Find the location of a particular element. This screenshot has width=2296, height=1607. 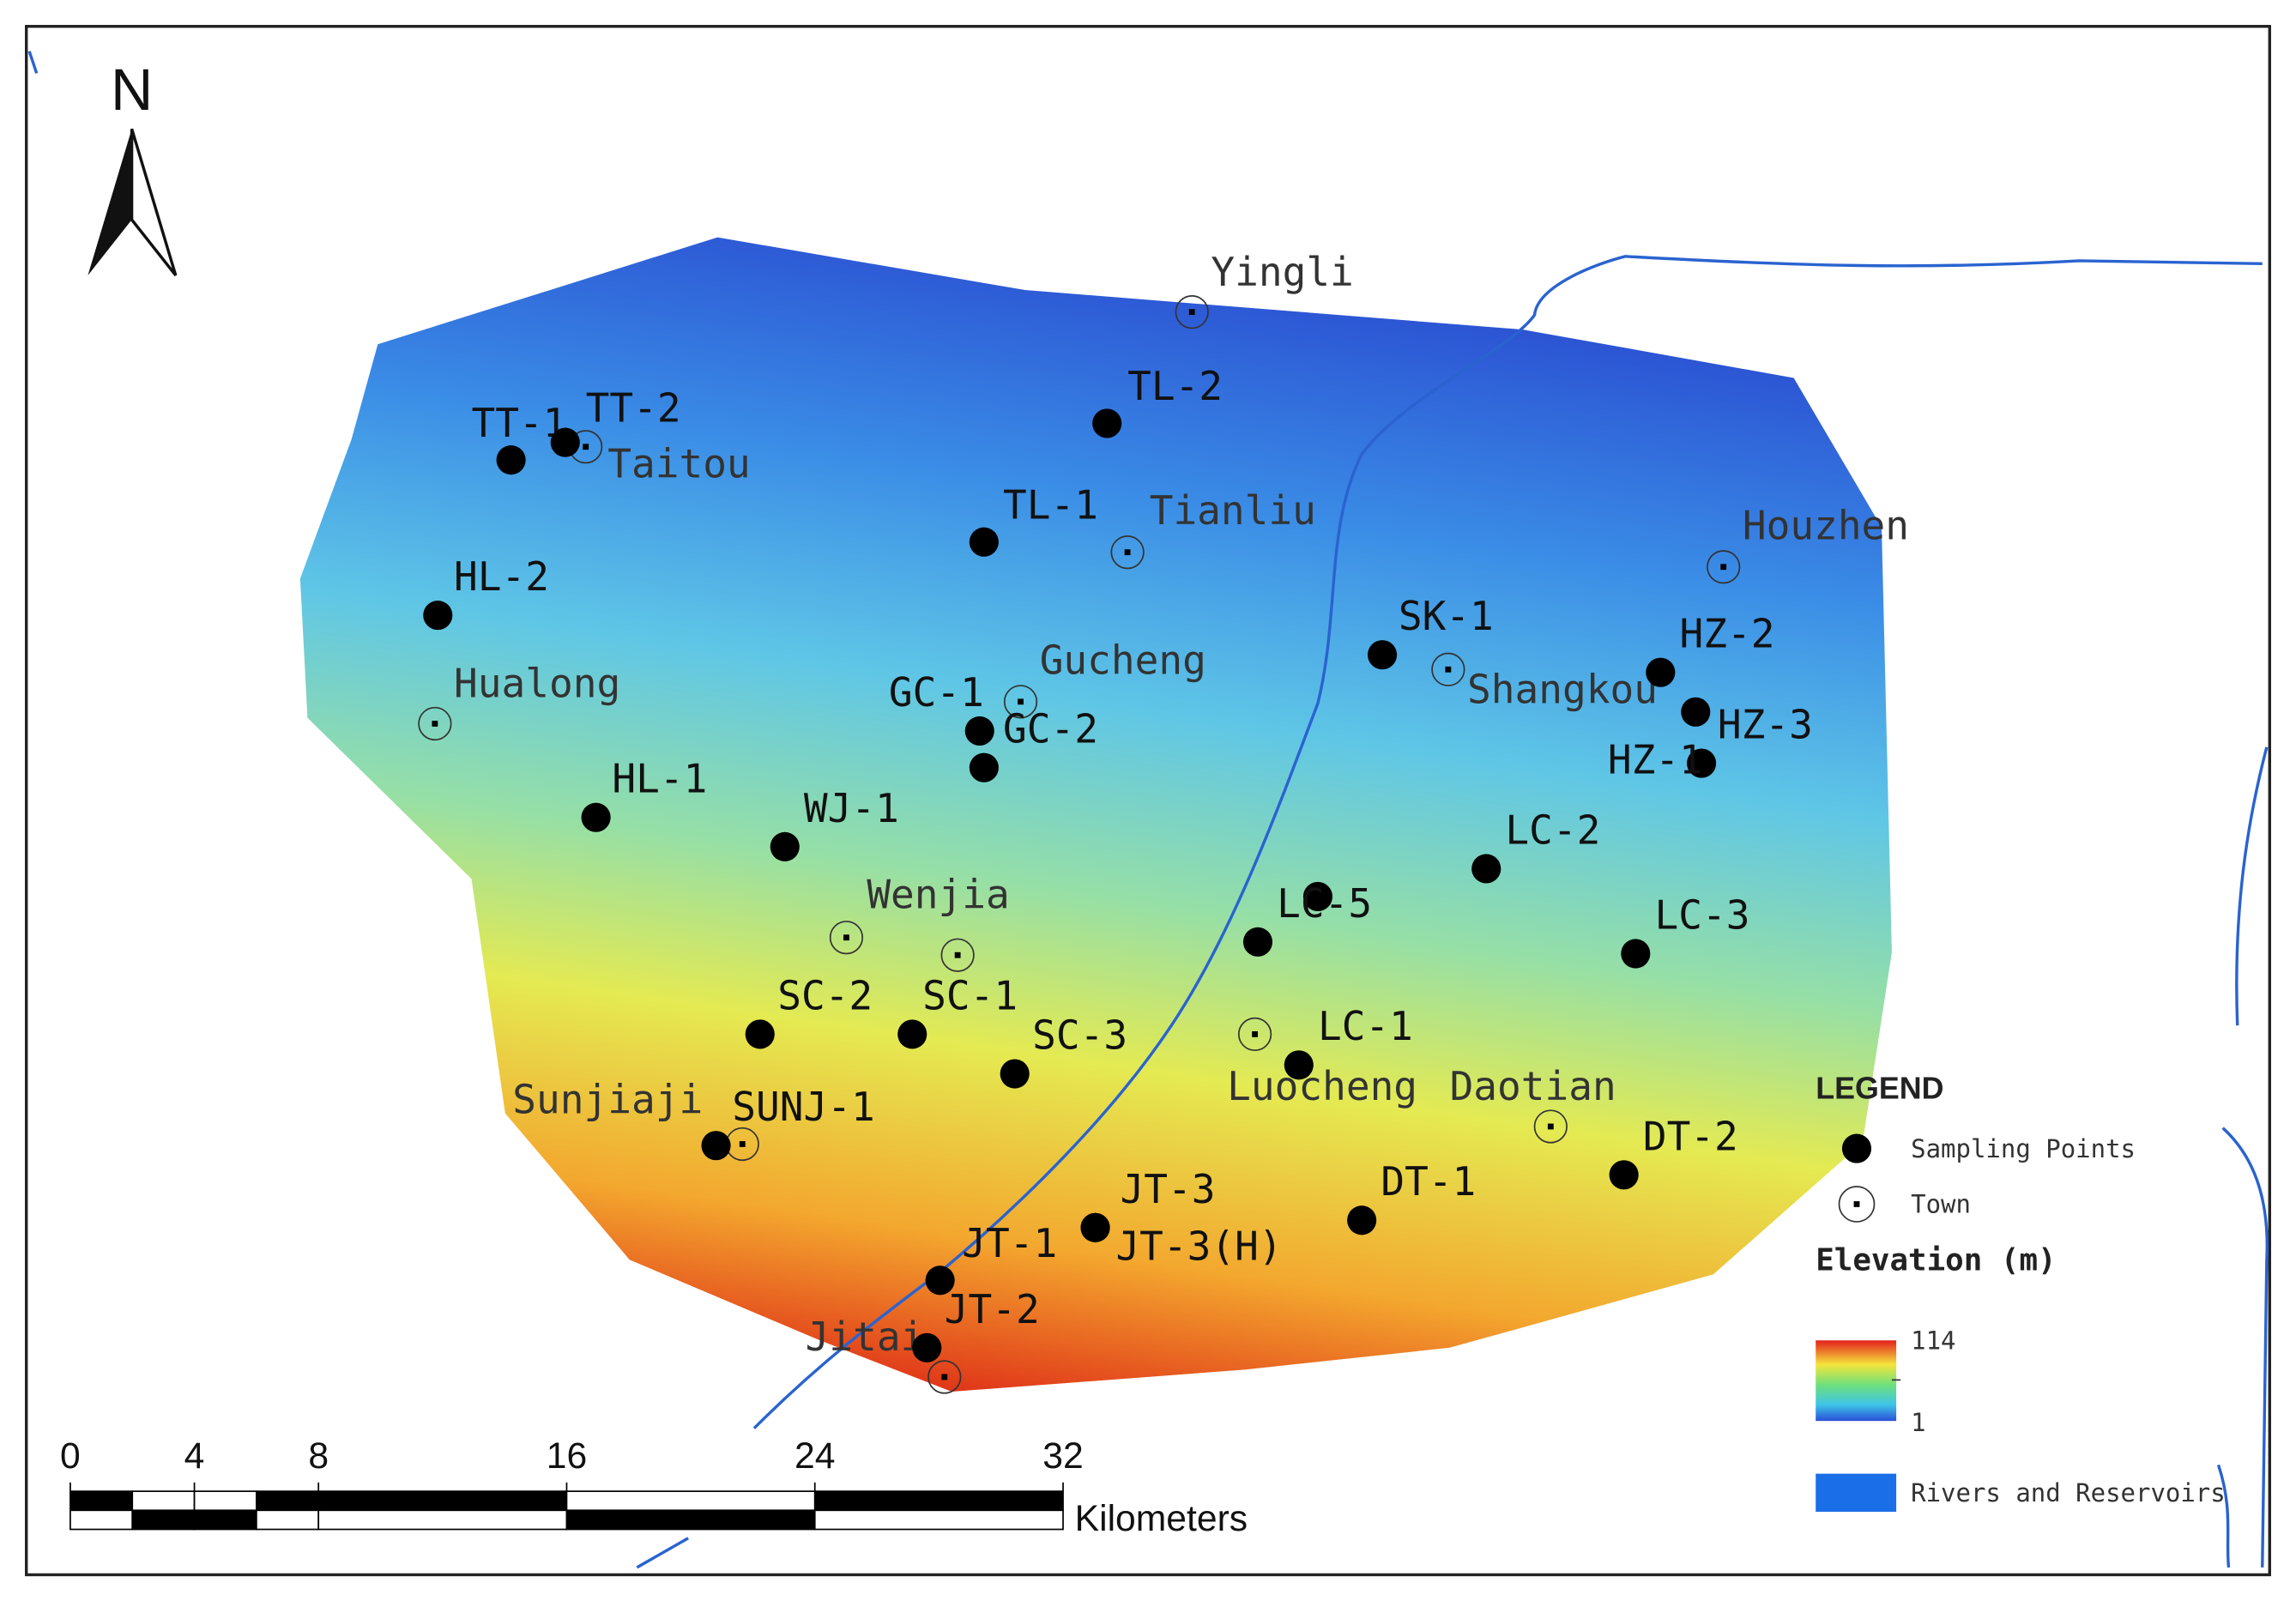

legend-point-symbol is located at coordinates (1857, 1148).